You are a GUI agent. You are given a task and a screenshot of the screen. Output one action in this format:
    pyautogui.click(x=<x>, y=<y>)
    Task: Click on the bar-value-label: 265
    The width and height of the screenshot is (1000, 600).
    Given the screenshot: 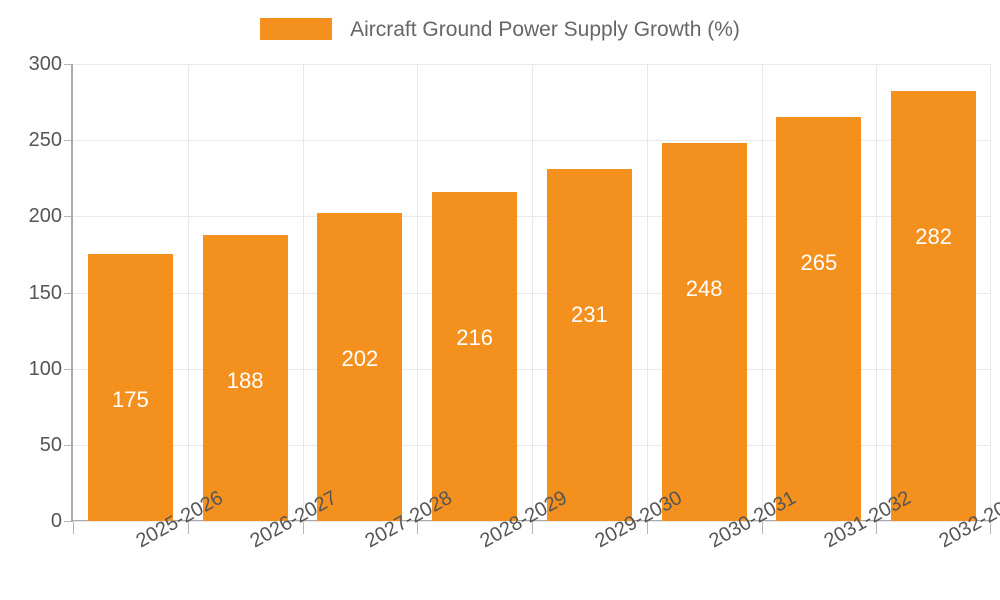 What is the action you would take?
    pyautogui.click(x=819, y=263)
    